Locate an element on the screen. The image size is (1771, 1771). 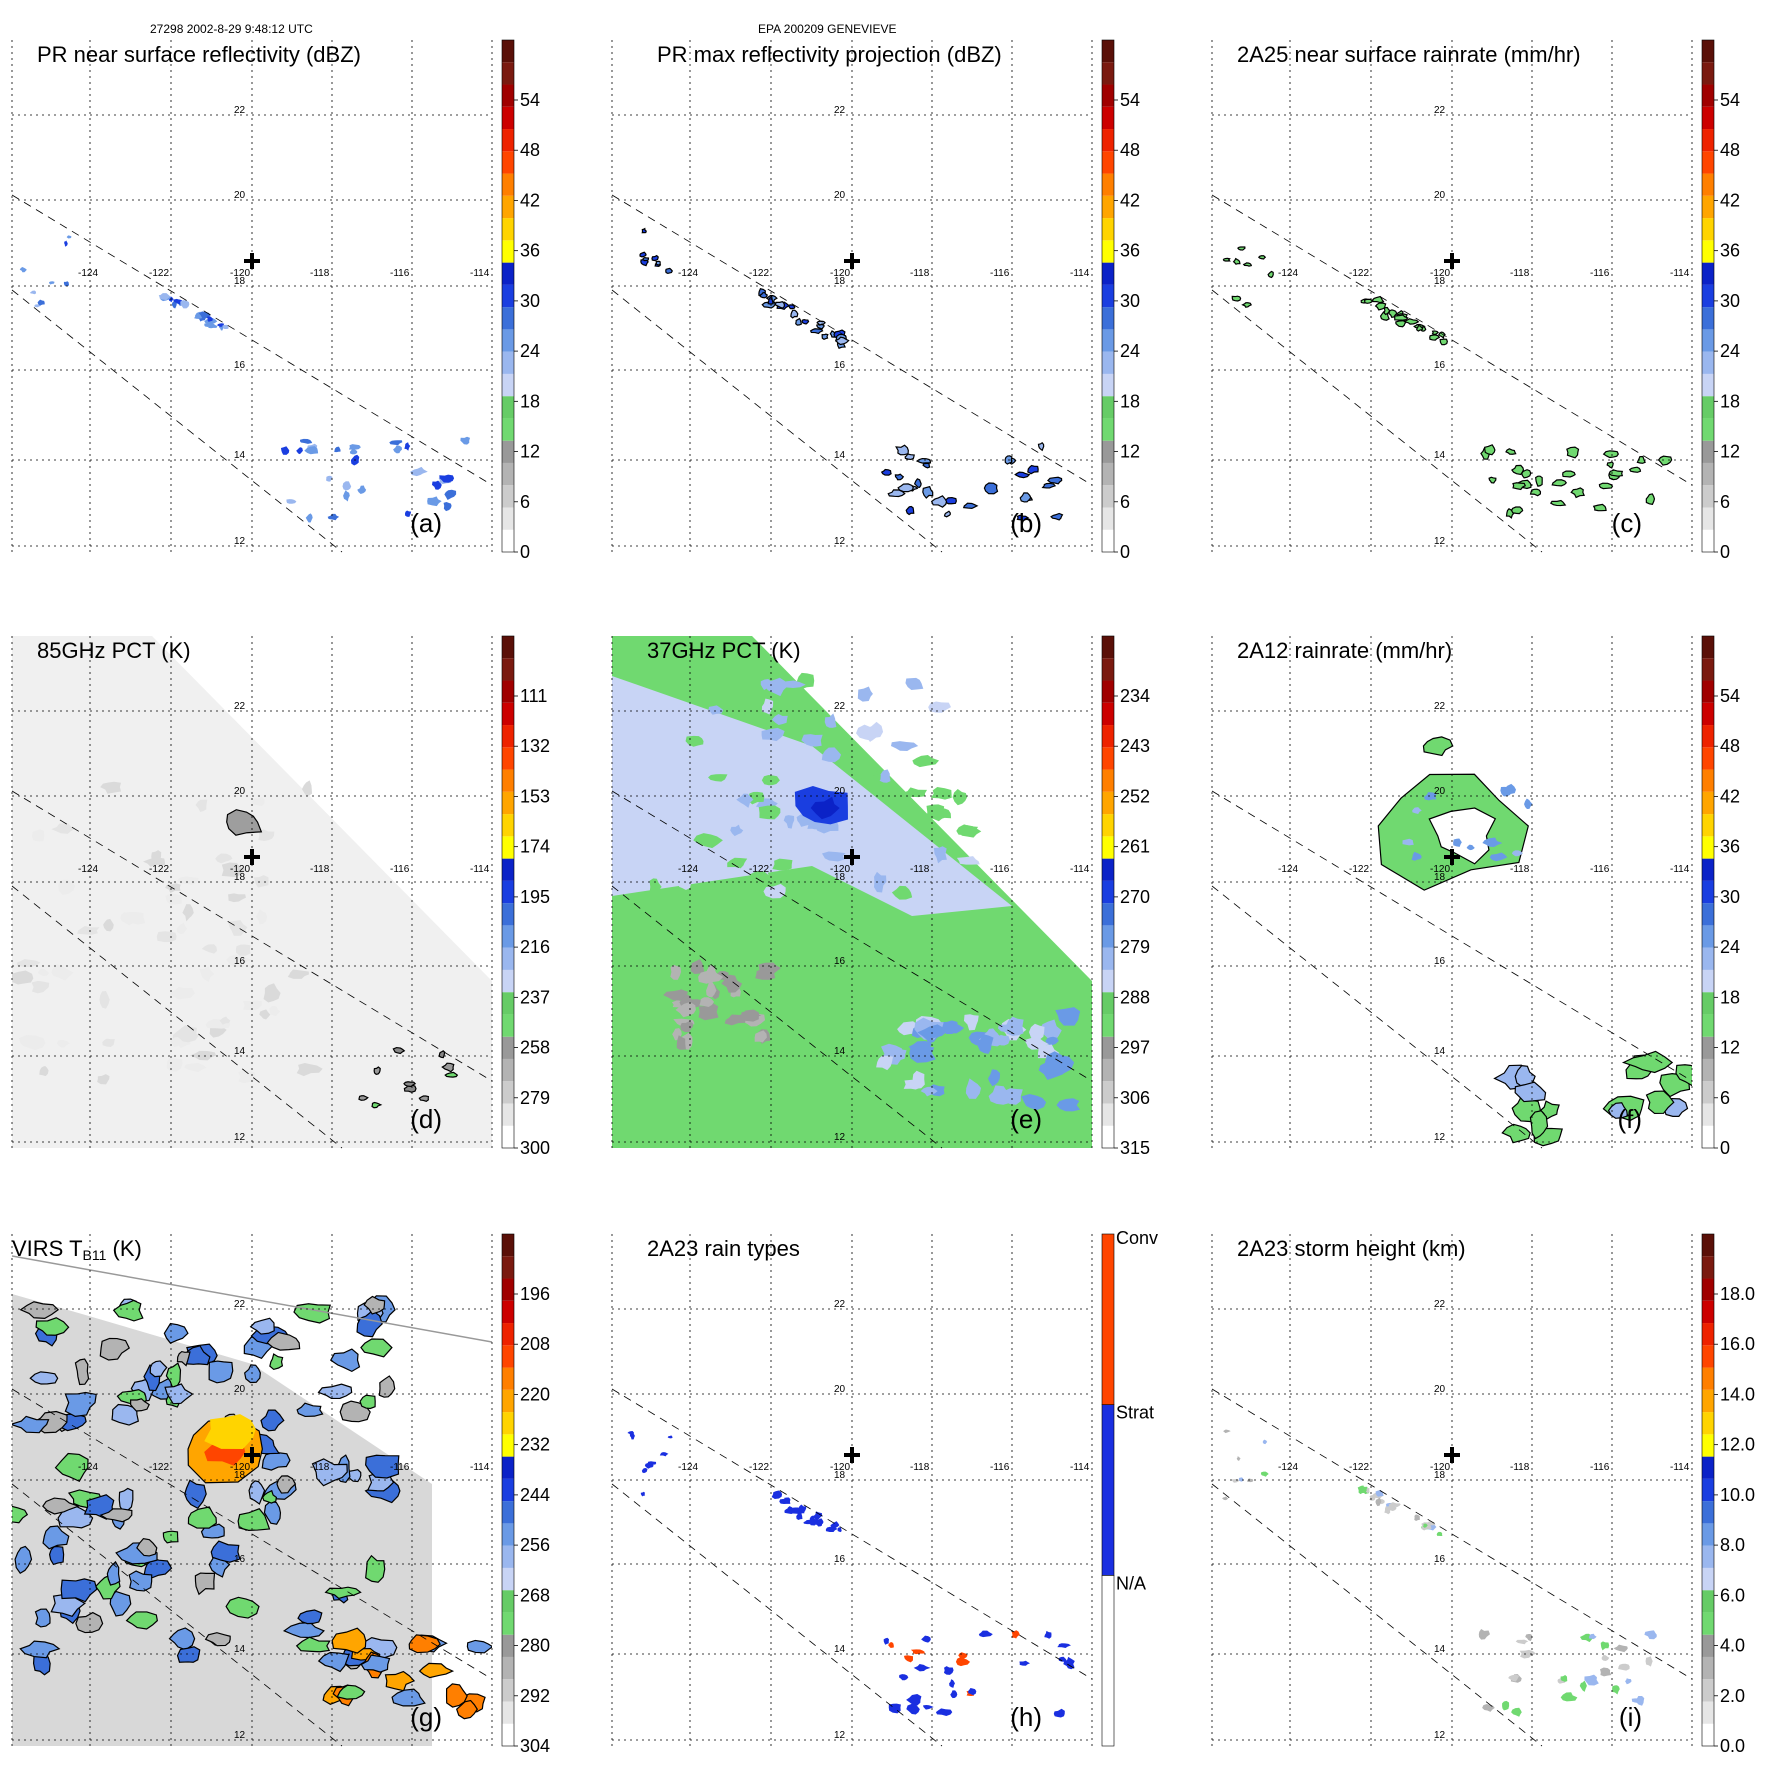
colorbar-tick-label: 220 is located at coordinates (535, 1394).